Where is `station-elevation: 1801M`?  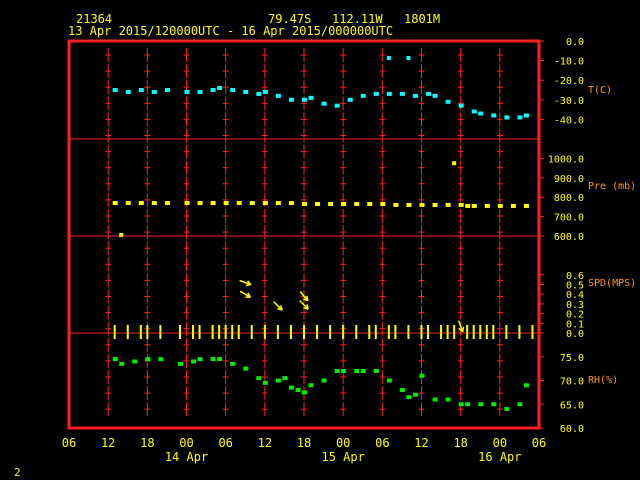 station-elevation: 1801M is located at coordinates (422, 19).